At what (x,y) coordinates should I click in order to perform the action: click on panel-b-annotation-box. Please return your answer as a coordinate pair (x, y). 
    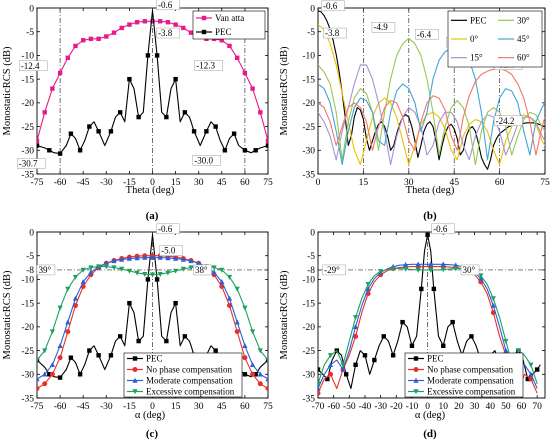
    Looking at the image, I should click on (427, 34).